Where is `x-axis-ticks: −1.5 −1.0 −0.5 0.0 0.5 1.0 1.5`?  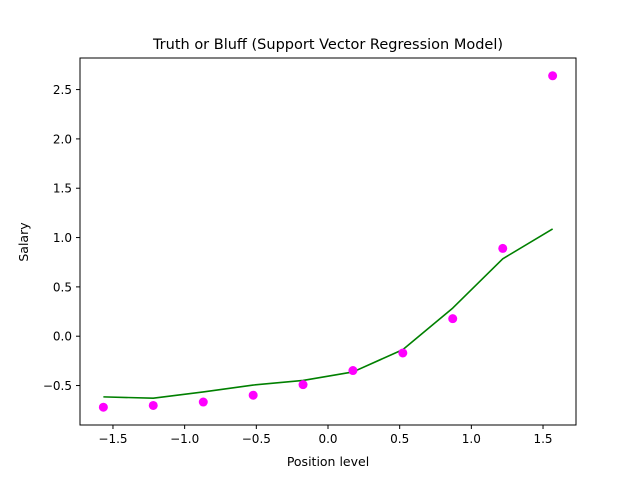
x-axis-ticks: −1.5 −1.0 −0.5 0.0 0.5 1.0 1.5 is located at coordinates (325, 435).